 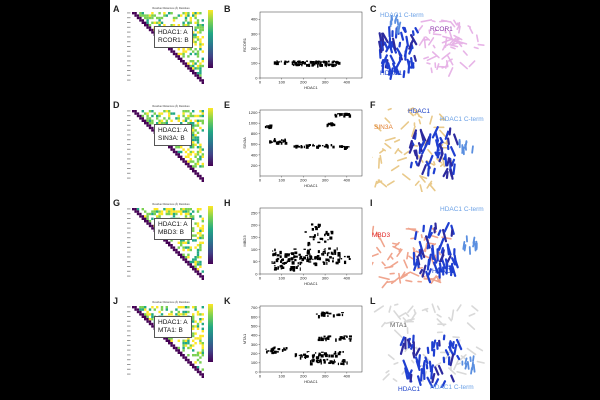 I want to click on panel-letter-h: H, so click(x=227, y=203).